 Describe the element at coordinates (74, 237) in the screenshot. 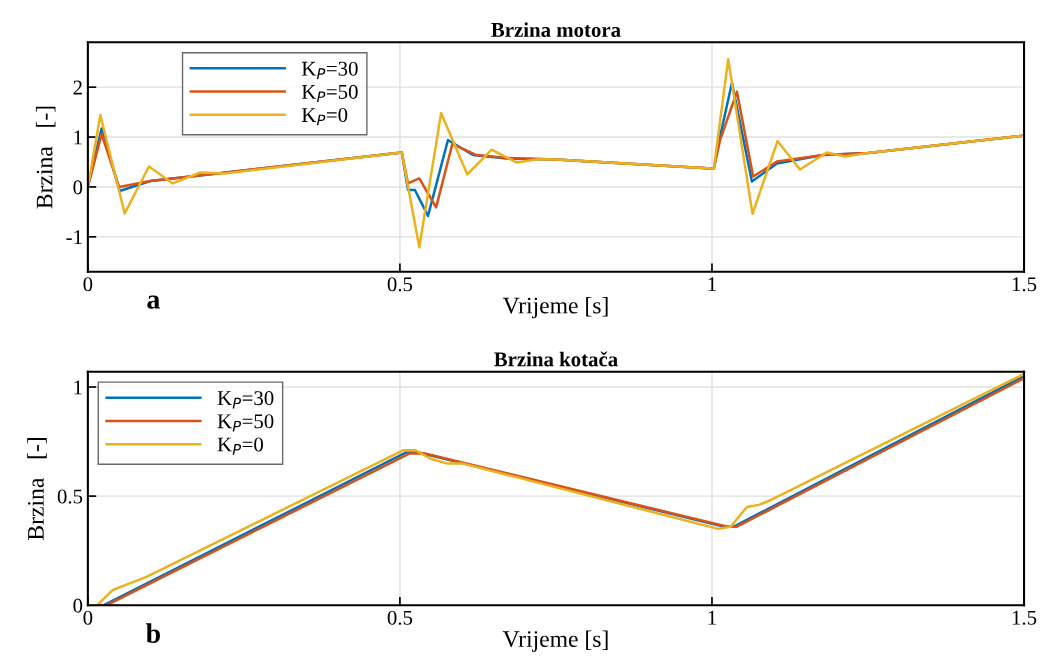

I see `y-tick-label: -1` at that location.